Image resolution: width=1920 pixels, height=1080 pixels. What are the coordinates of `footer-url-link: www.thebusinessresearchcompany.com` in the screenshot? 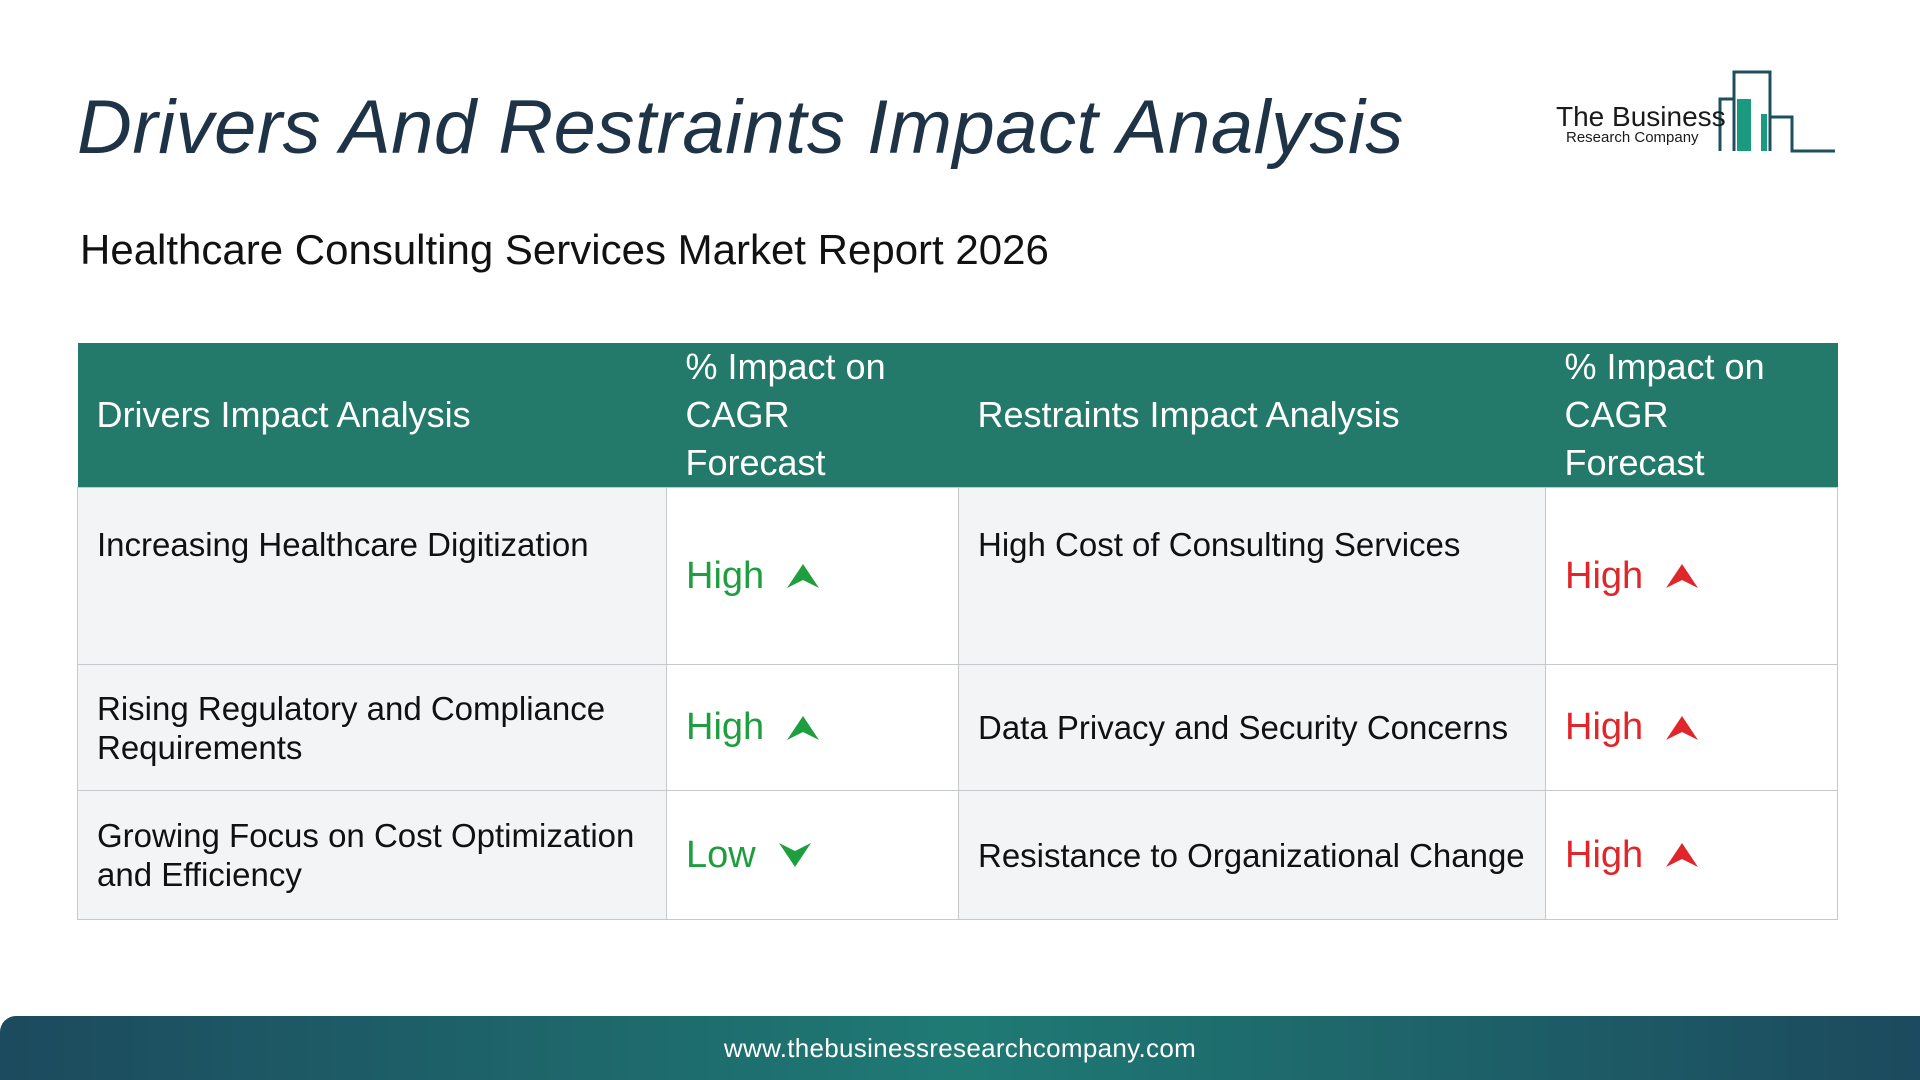 It's located at (960, 1047).